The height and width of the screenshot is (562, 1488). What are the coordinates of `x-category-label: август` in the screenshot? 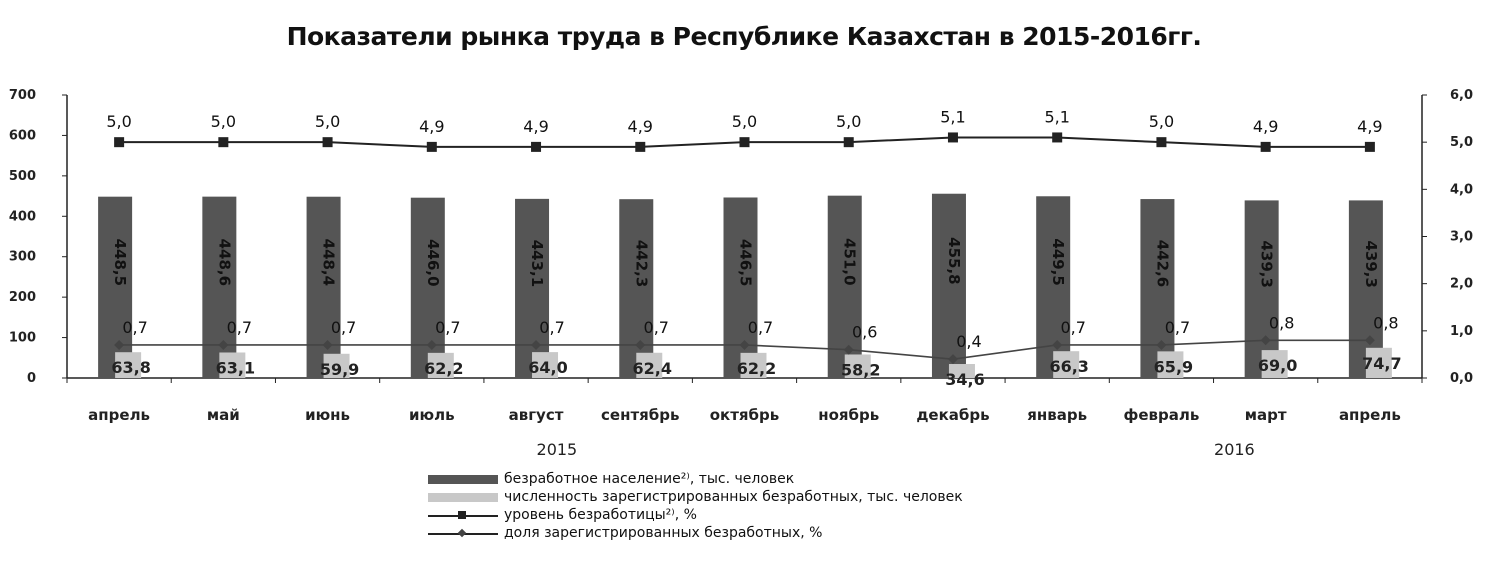 It's located at (536, 415).